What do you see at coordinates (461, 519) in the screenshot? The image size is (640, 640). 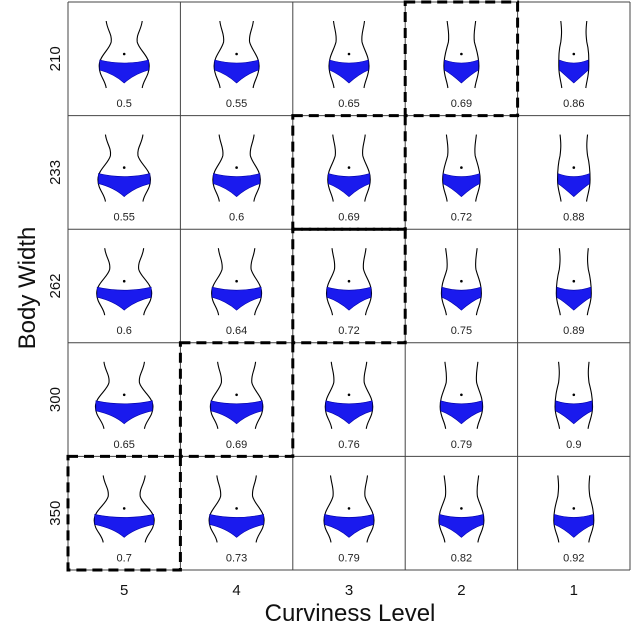 I see `body-figure: 0.82` at bounding box center [461, 519].